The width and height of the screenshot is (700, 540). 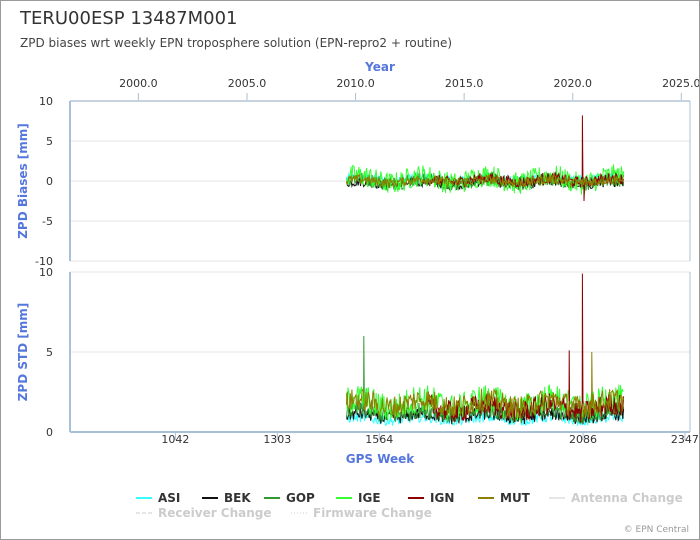 I want to click on top-tick-label: 2005.0, so click(x=247, y=83).